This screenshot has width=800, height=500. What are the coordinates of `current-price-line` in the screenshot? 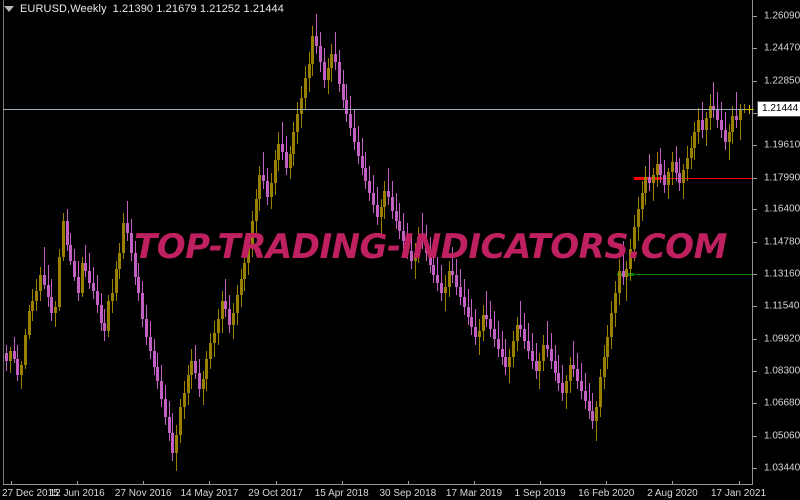 It's located at (377, 109).